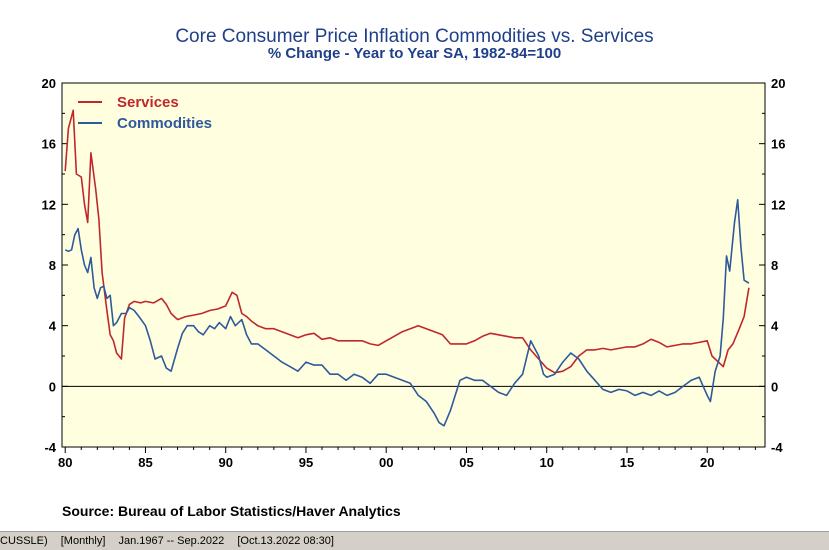 The width and height of the screenshot is (829, 550). What do you see at coordinates (414, 53) in the screenshot?
I see `chart-subtitle: % Change - Year to Year SA, 1982-84=100` at bounding box center [414, 53].